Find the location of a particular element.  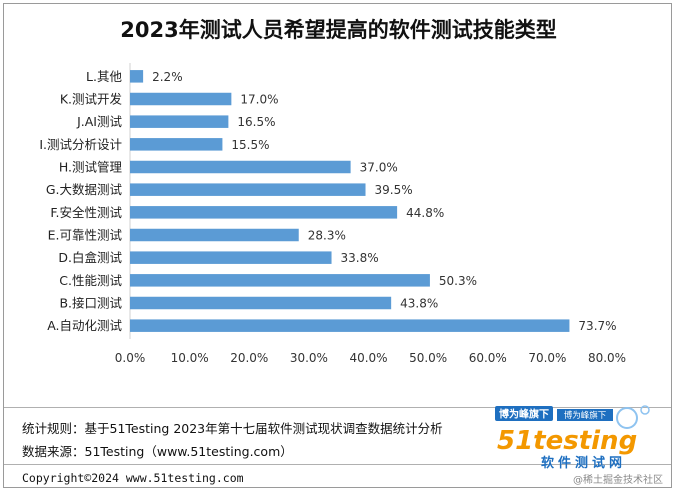

logo-badge-left-text: 博为峰旗下 is located at coordinates (524, 414).